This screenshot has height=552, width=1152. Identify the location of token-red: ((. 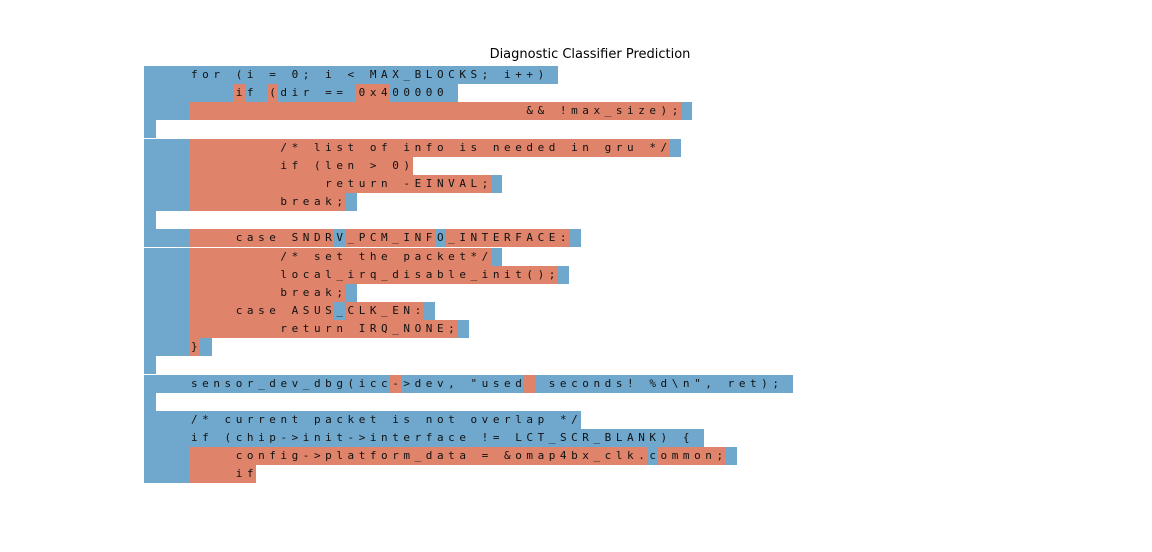
(272, 93).